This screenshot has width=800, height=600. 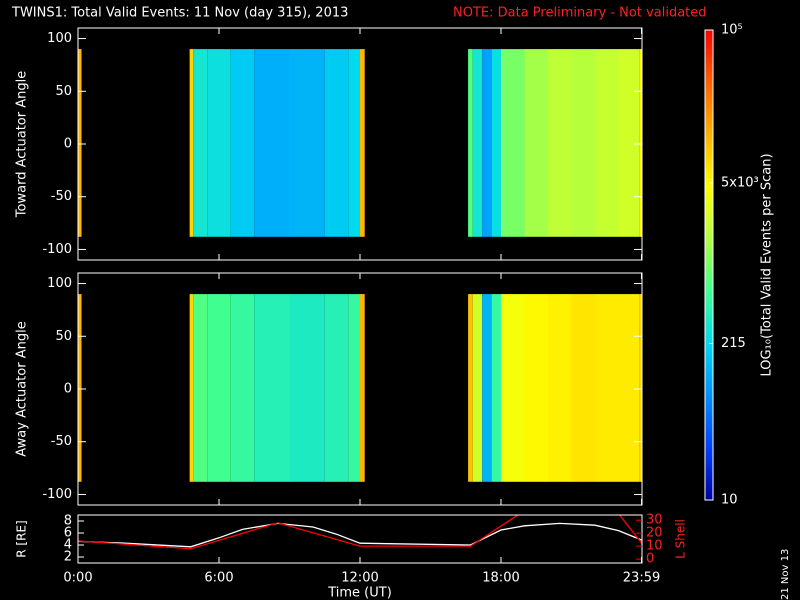 What do you see at coordinates (359, 578) in the screenshot?
I see `x-tick-label: 12:00` at bounding box center [359, 578].